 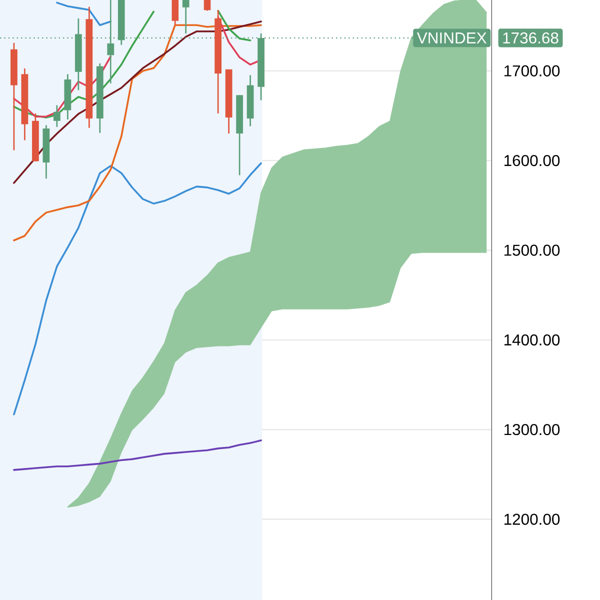 I want to click on y-tick-label: 1736.68, so click(x=530, y=38).